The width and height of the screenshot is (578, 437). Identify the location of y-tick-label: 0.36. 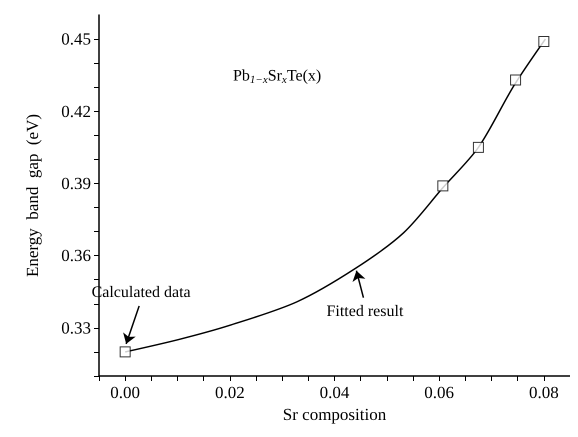
(76, 256).